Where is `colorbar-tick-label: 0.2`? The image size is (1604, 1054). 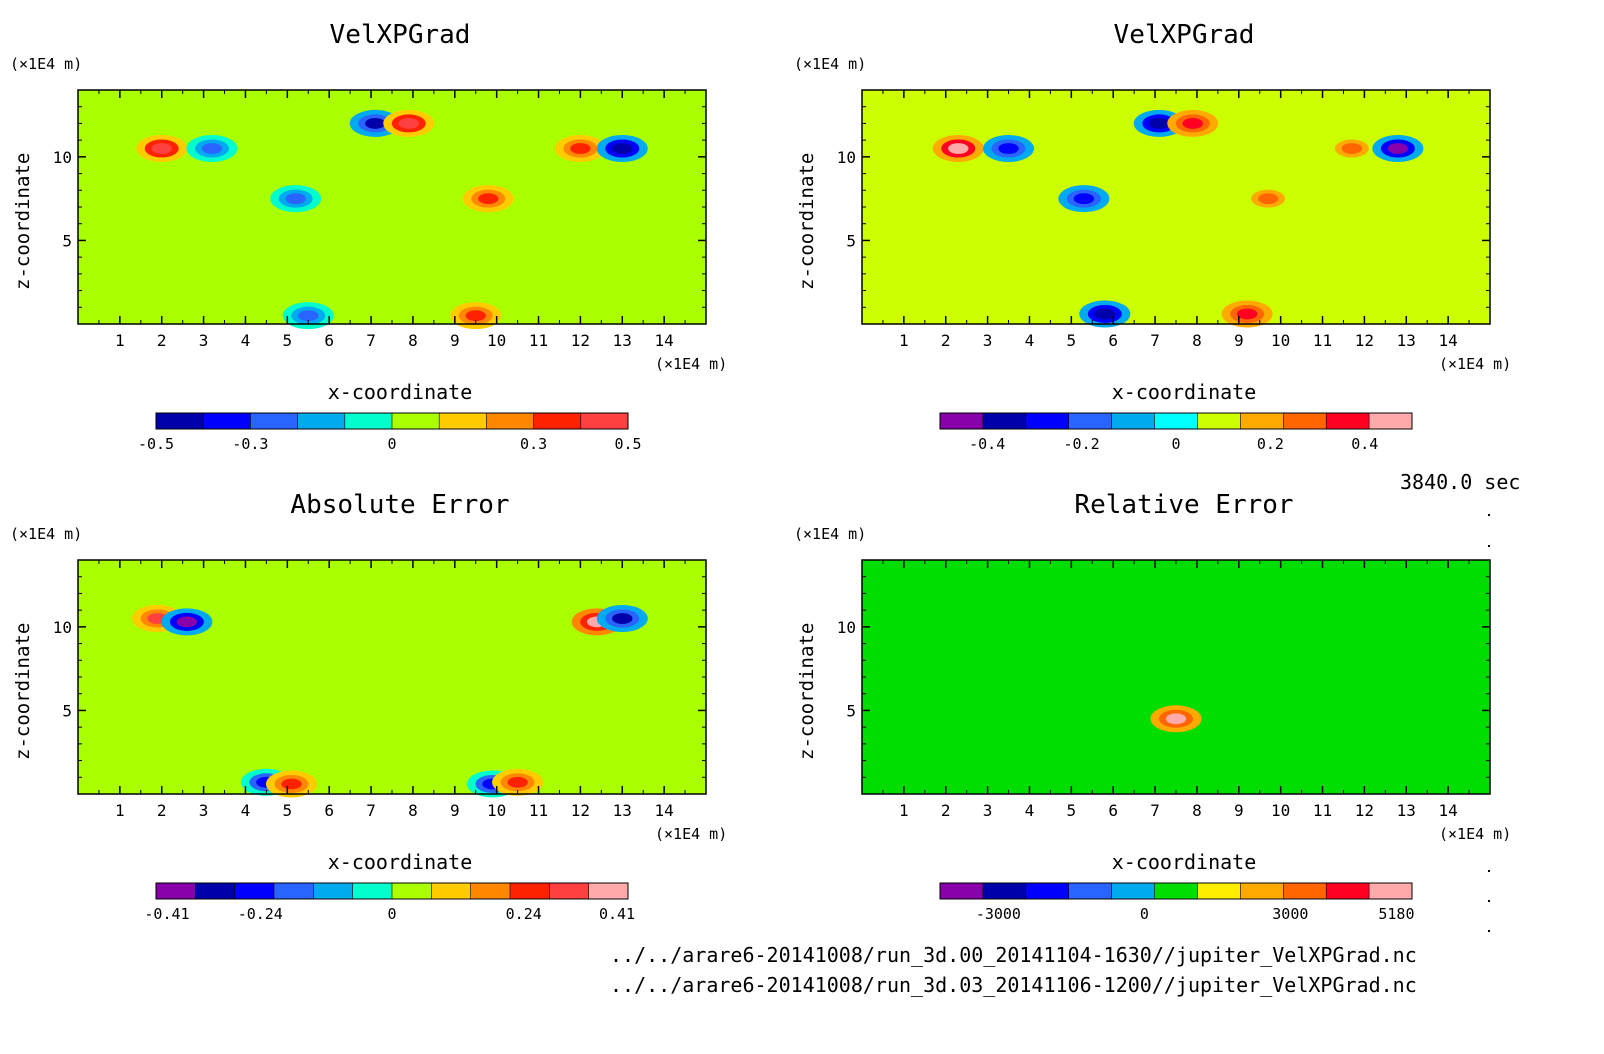 colorbar-tick-label: 0.2 is located at coordinates (1270, 444).